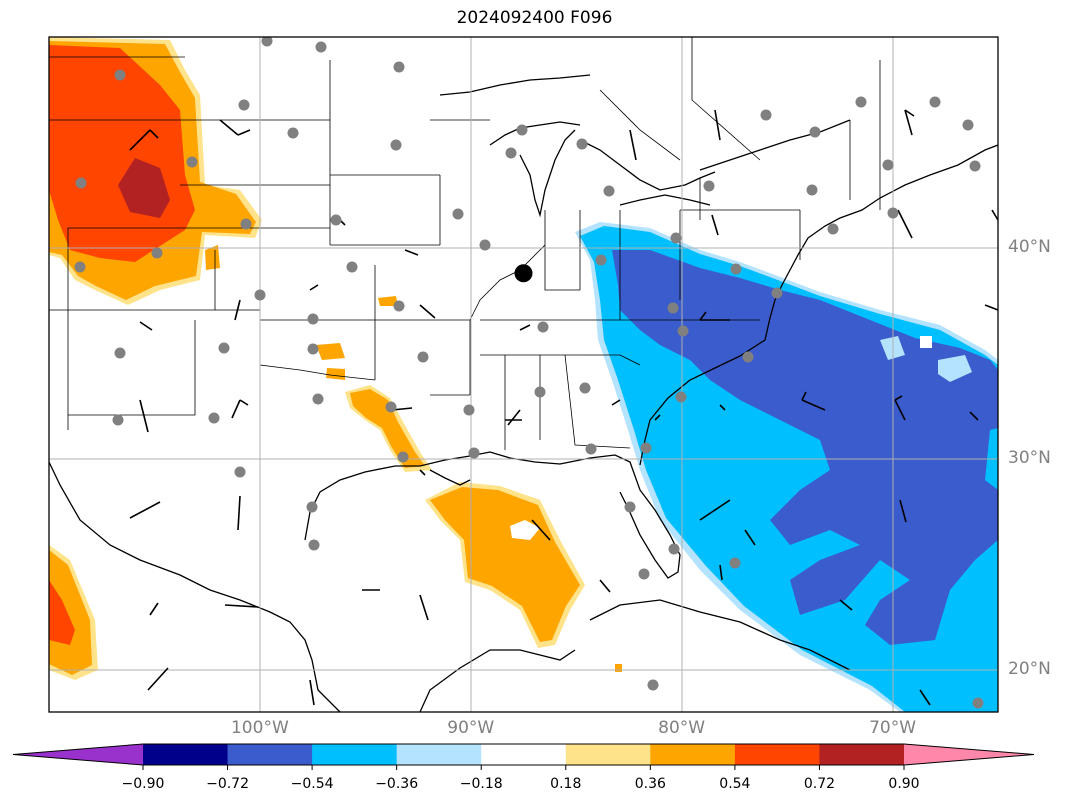 The width and height of the screenshot is (1069, 805). Describe the element at coordinates (893, 728) in the screenshot. I see `longitude-label: 70°W` at that location.